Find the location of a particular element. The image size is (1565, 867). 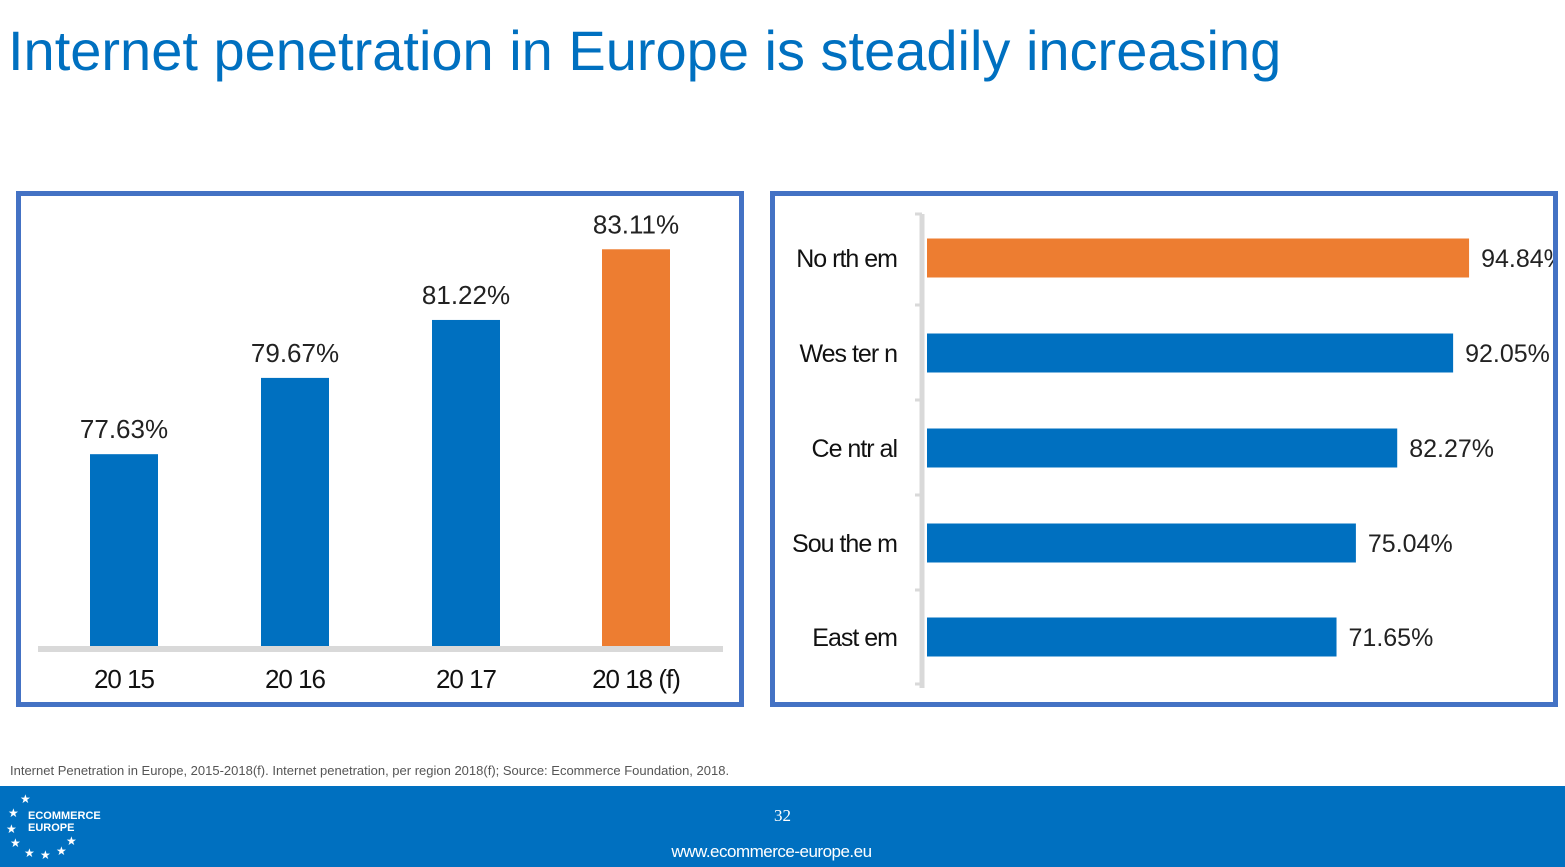

year-bar-value-label: 81.22% is located at coordinates (466, 295).